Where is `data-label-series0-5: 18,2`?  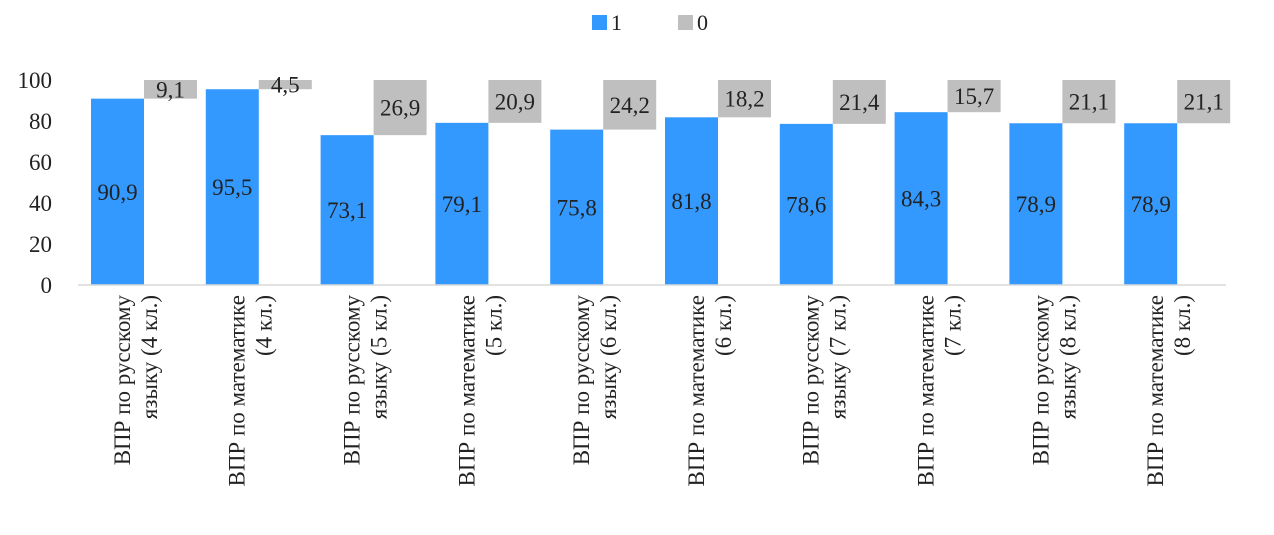 data-label-series0-5: 18,2 is located at coordinates (744, 99).